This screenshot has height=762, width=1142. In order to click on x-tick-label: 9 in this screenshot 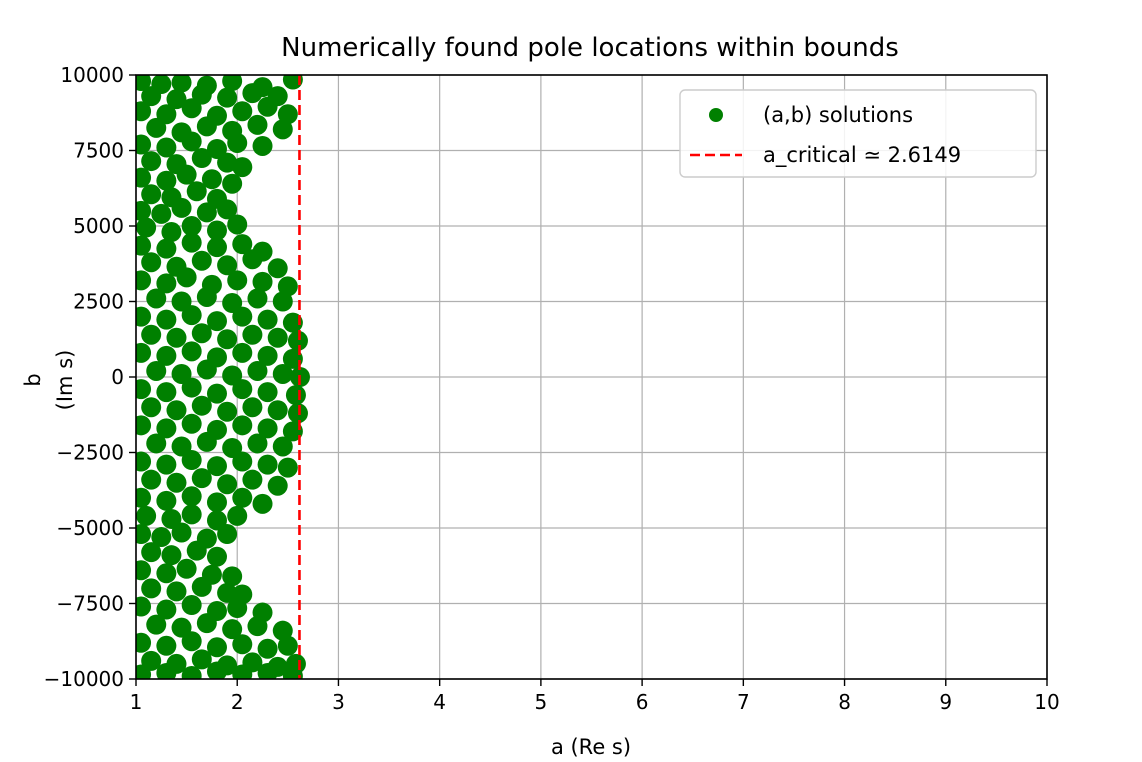, I will do `click(945, 702)`.